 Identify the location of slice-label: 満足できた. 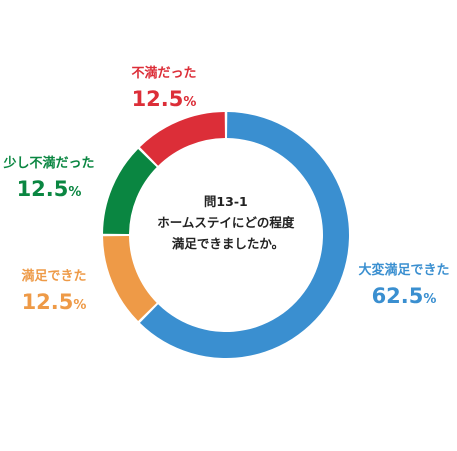
(53, 276).